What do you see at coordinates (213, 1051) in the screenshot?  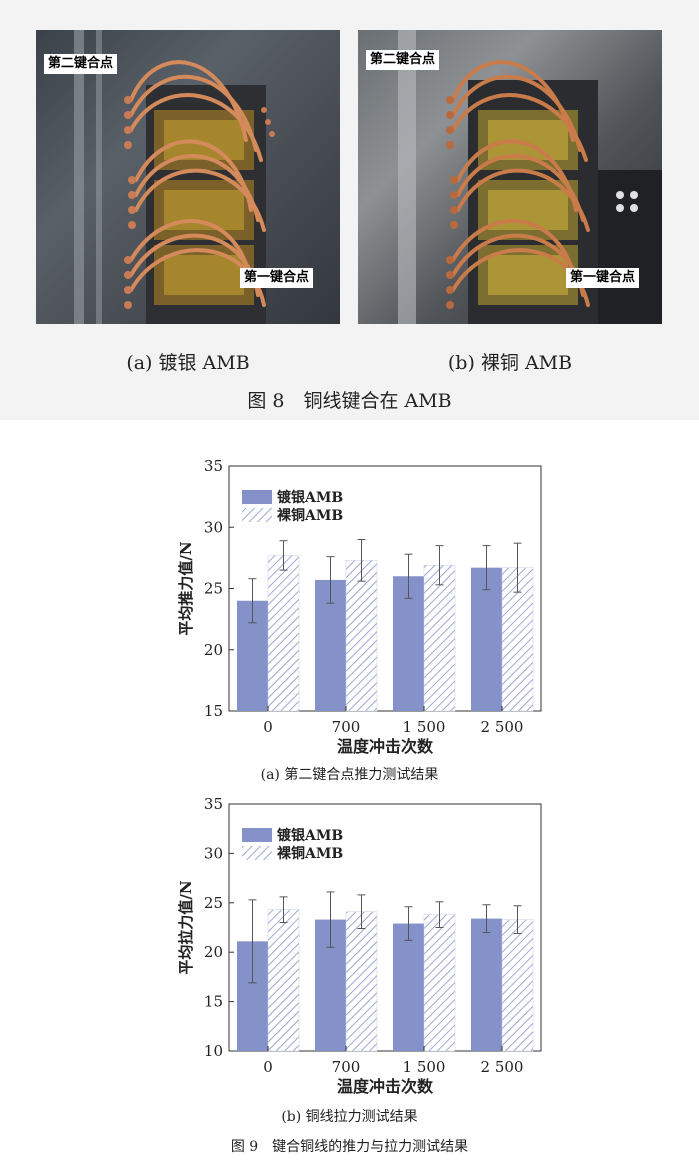 I see `y-tick-label: 10` at bounding box center [213, 1051].